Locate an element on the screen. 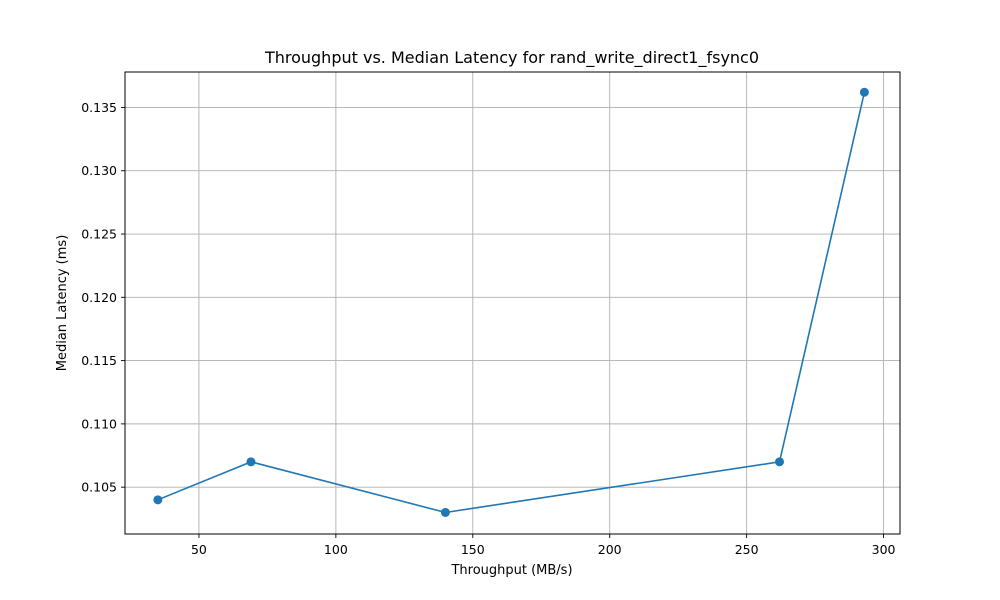 The width and height of the screenshot is (1000, 600). y-tick-label: 0.110 is located at coordinates (99, 423).